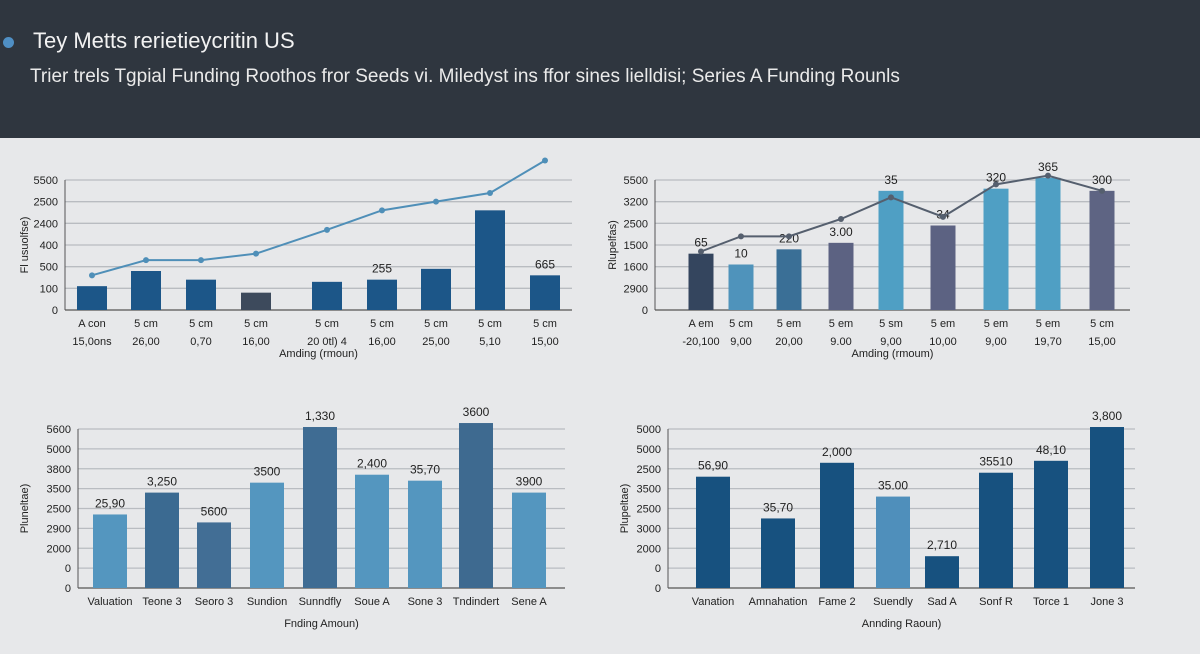 The height and width of the screenshot is (654, 1200). I want to click on data-label: 2,710, so click(942, 545).